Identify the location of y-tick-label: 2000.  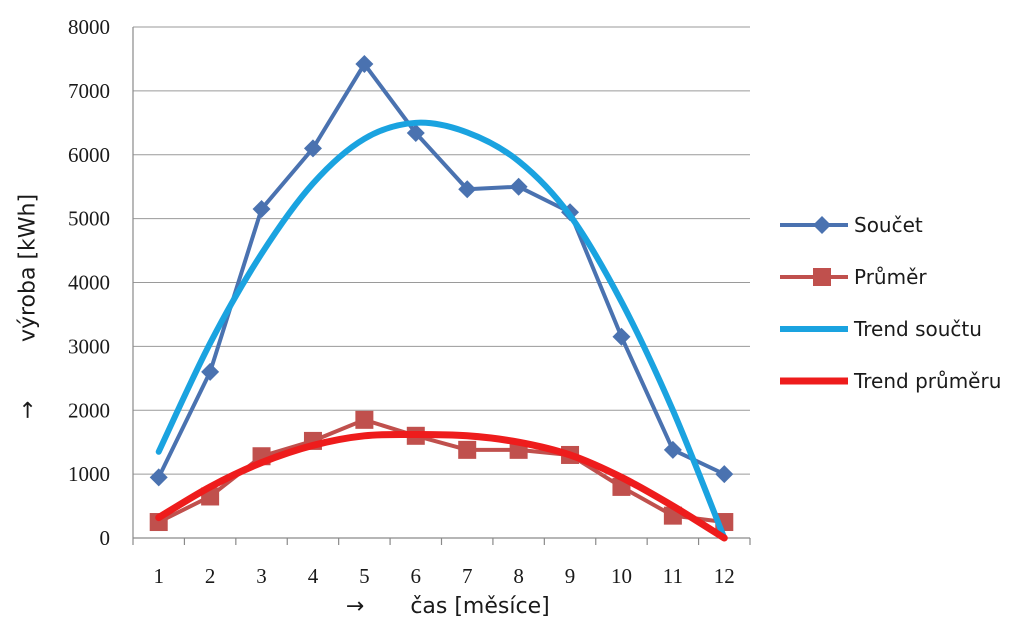
(89, 410).